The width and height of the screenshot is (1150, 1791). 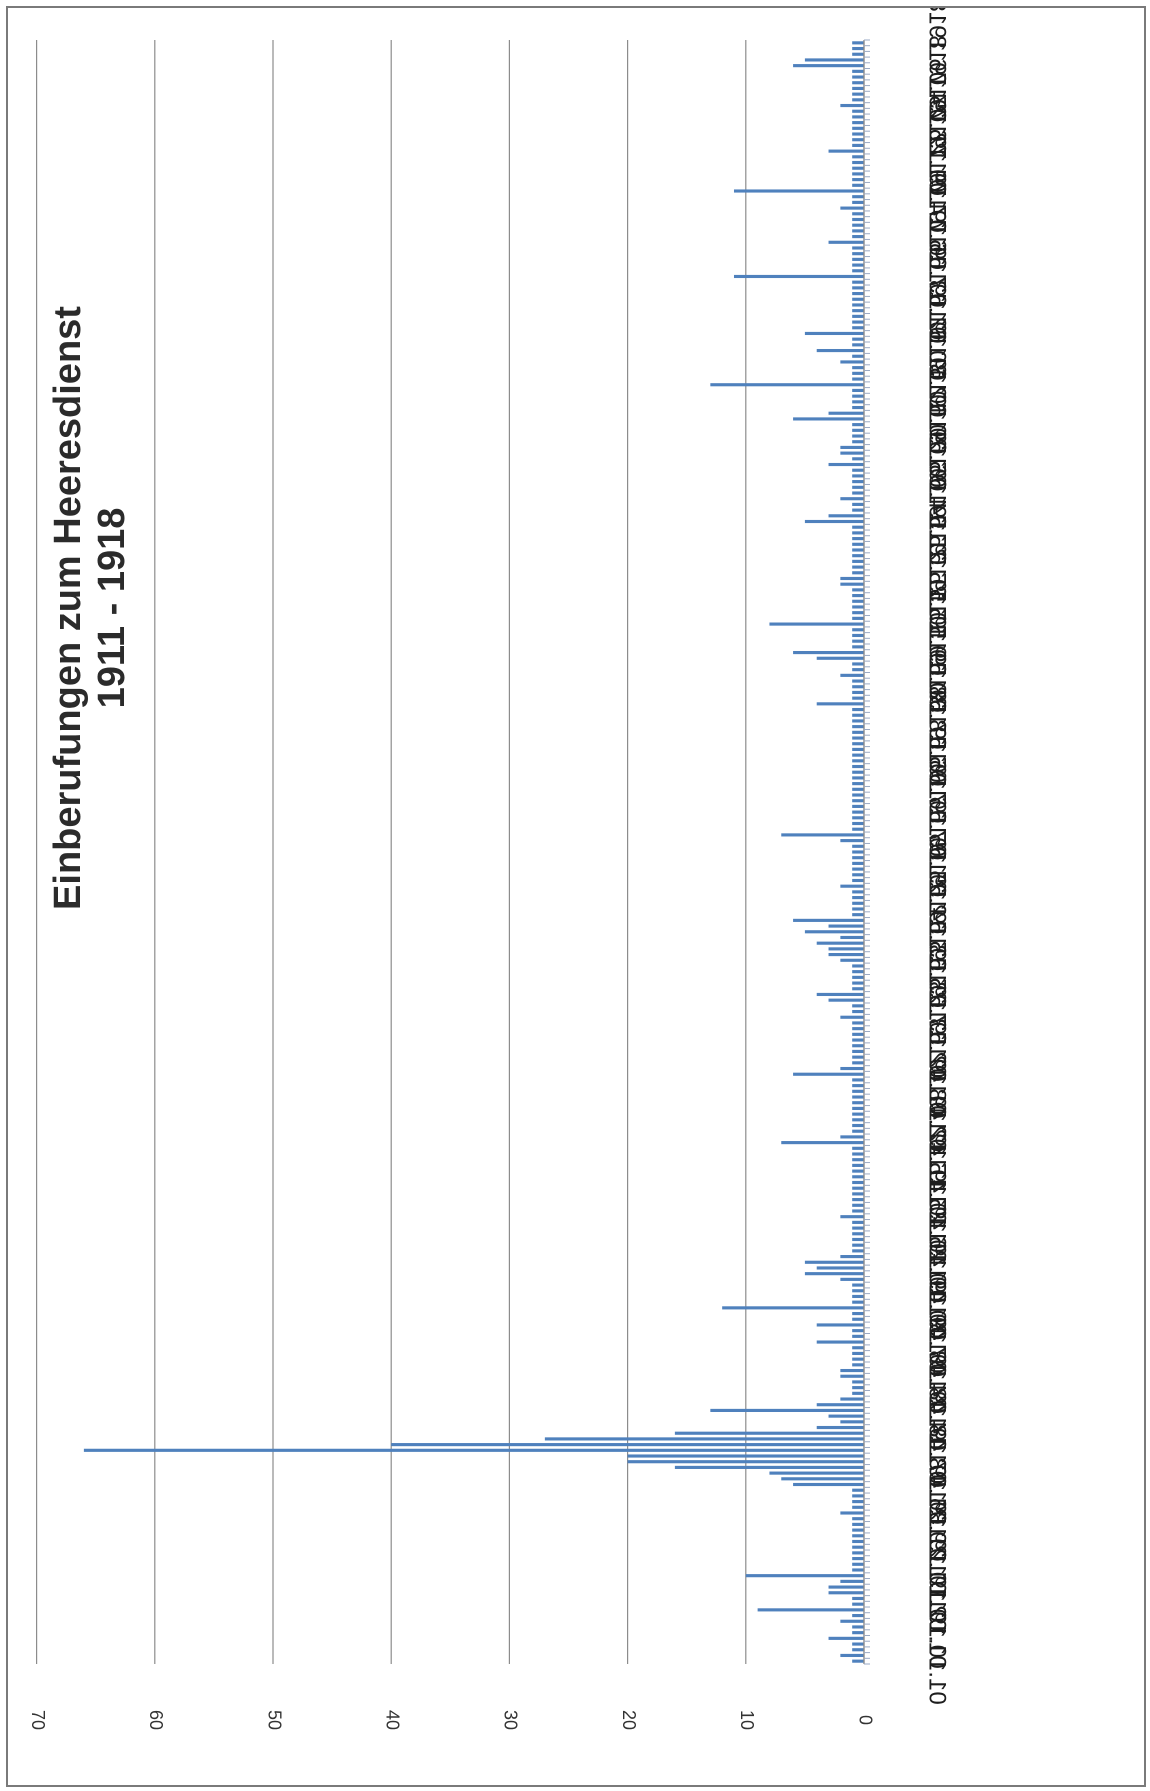 I want to click on category-label: 01.10.1912, so click(x=937, y=1609).